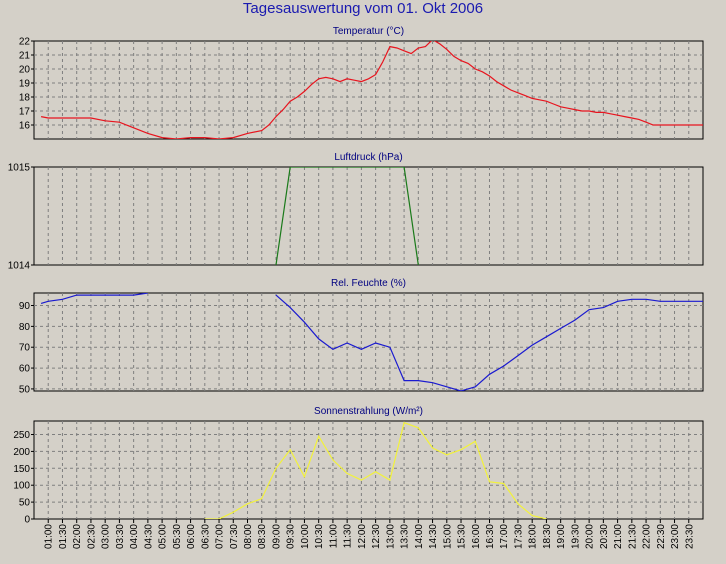  I want to click on radiation-ytick-label: 50, so click(25, 503).